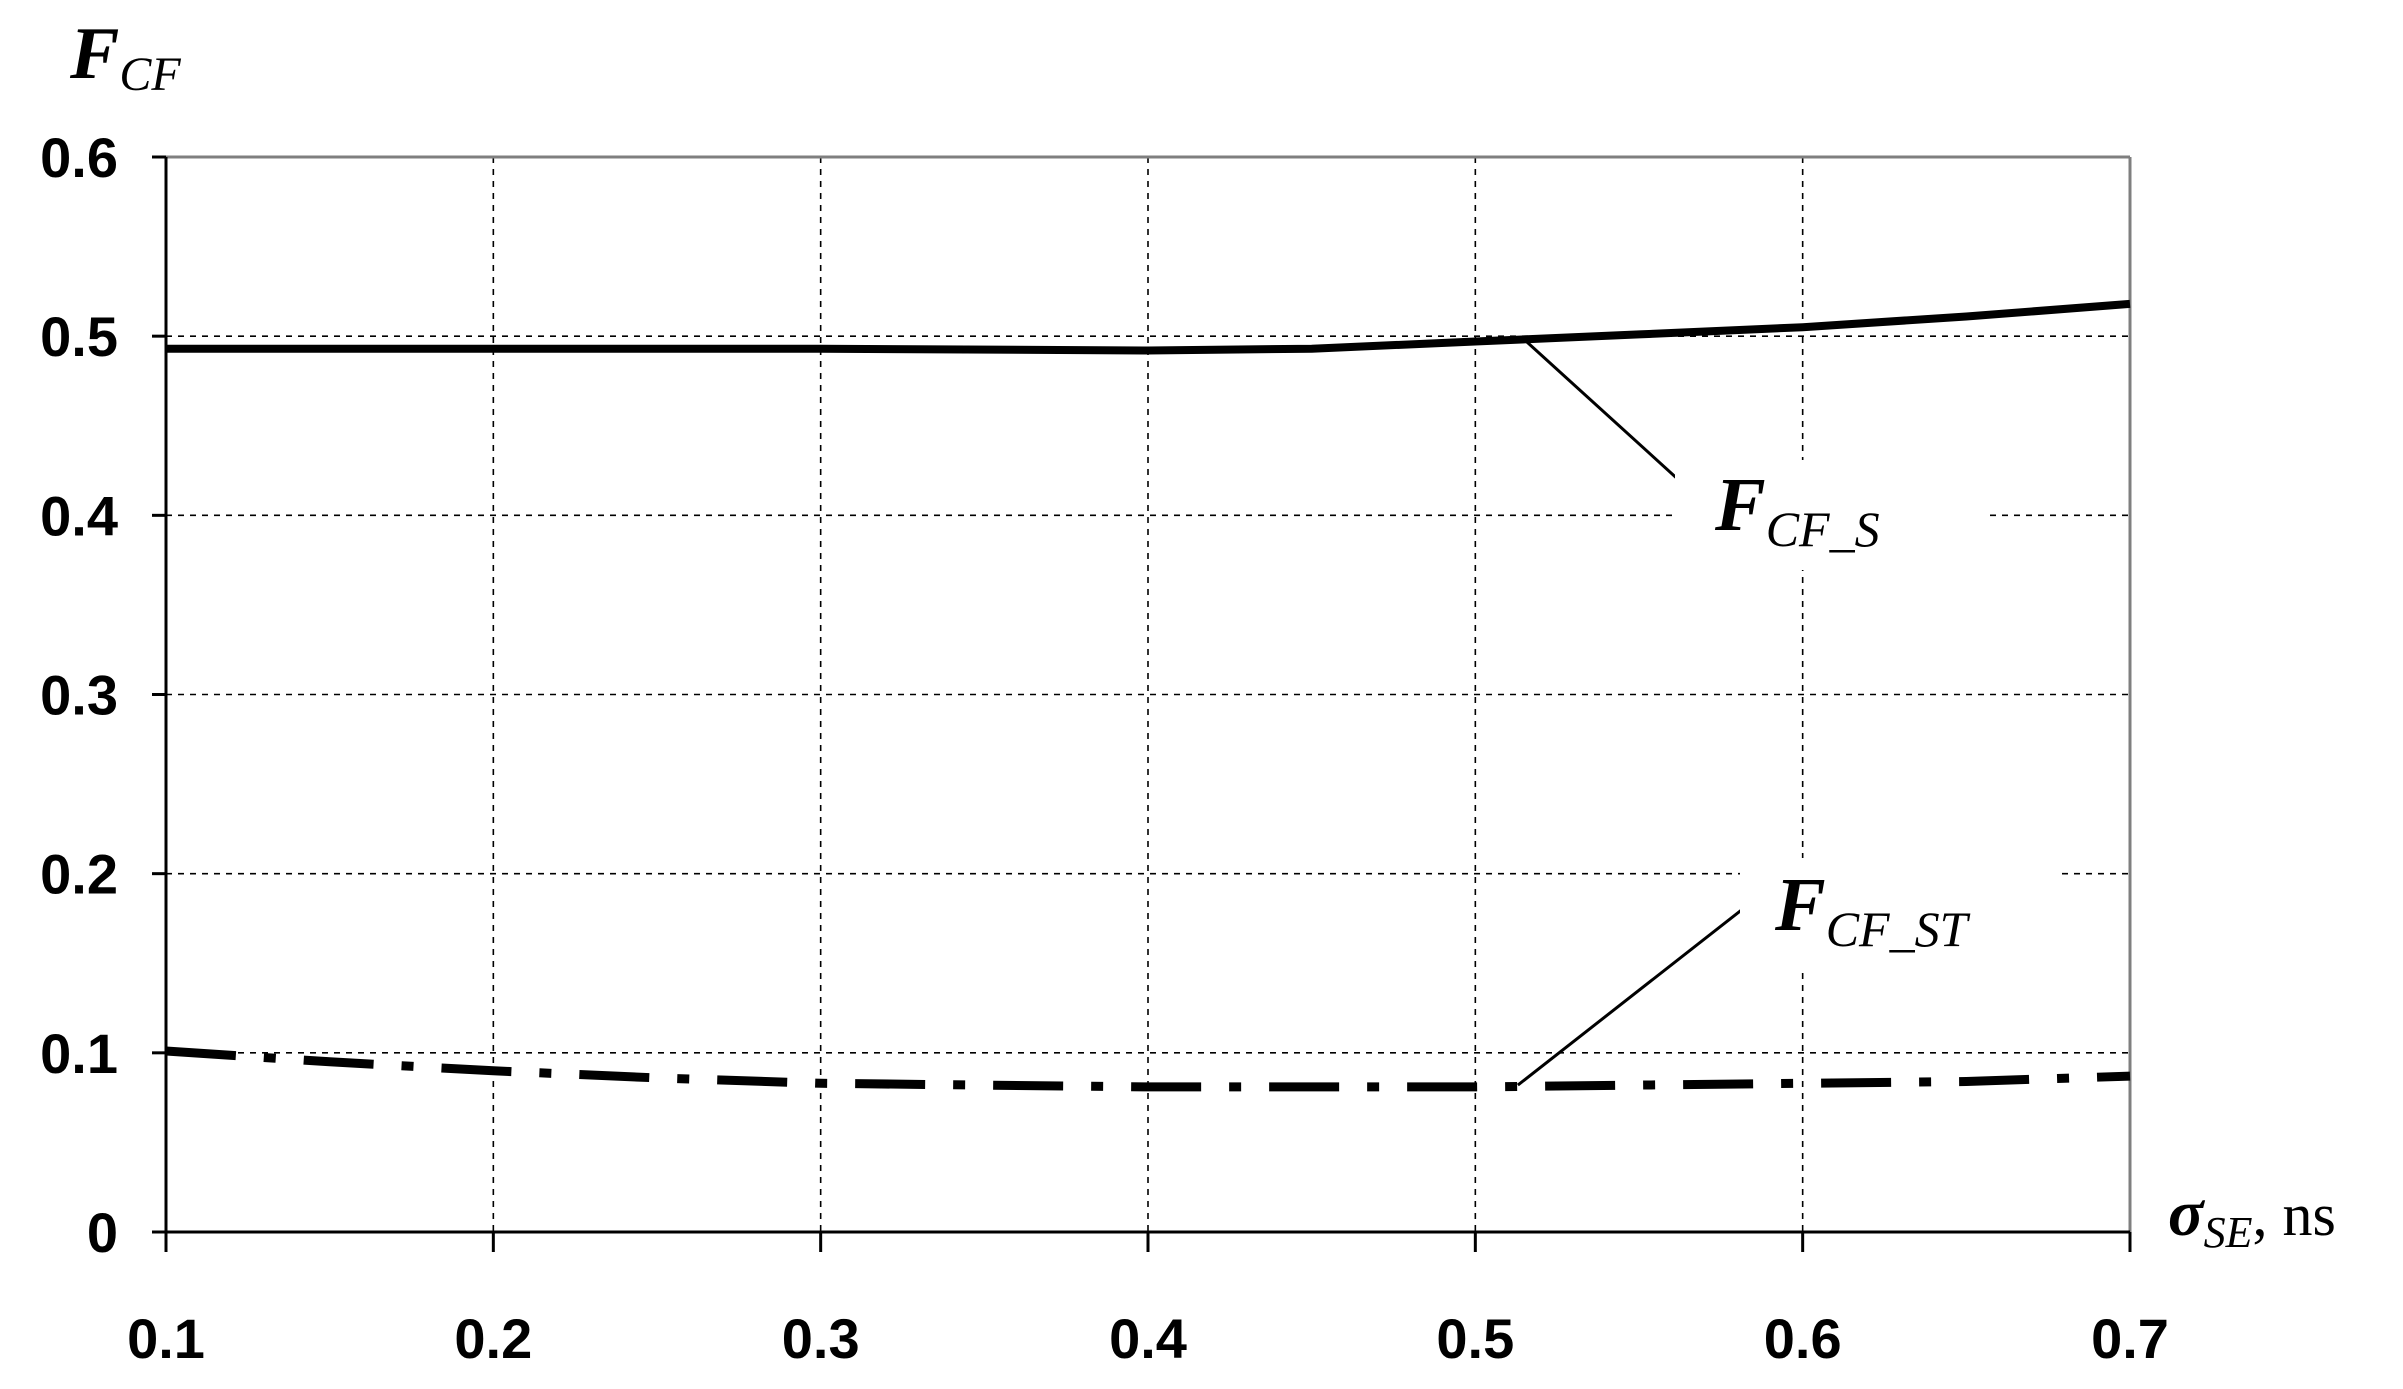  I want to click on series-label-cf-st-text: FCF_ST, so click(1872, 910).